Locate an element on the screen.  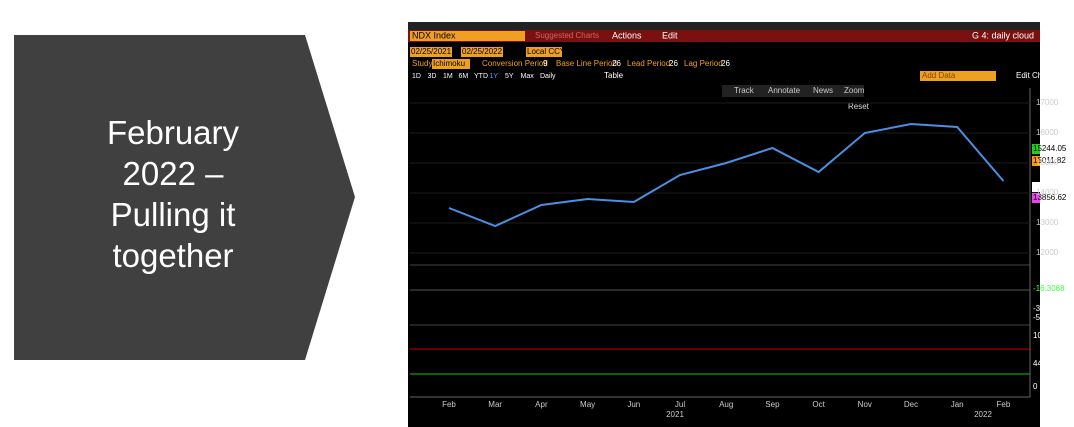
period-button: 5Y is located at coordinates (509, 76).